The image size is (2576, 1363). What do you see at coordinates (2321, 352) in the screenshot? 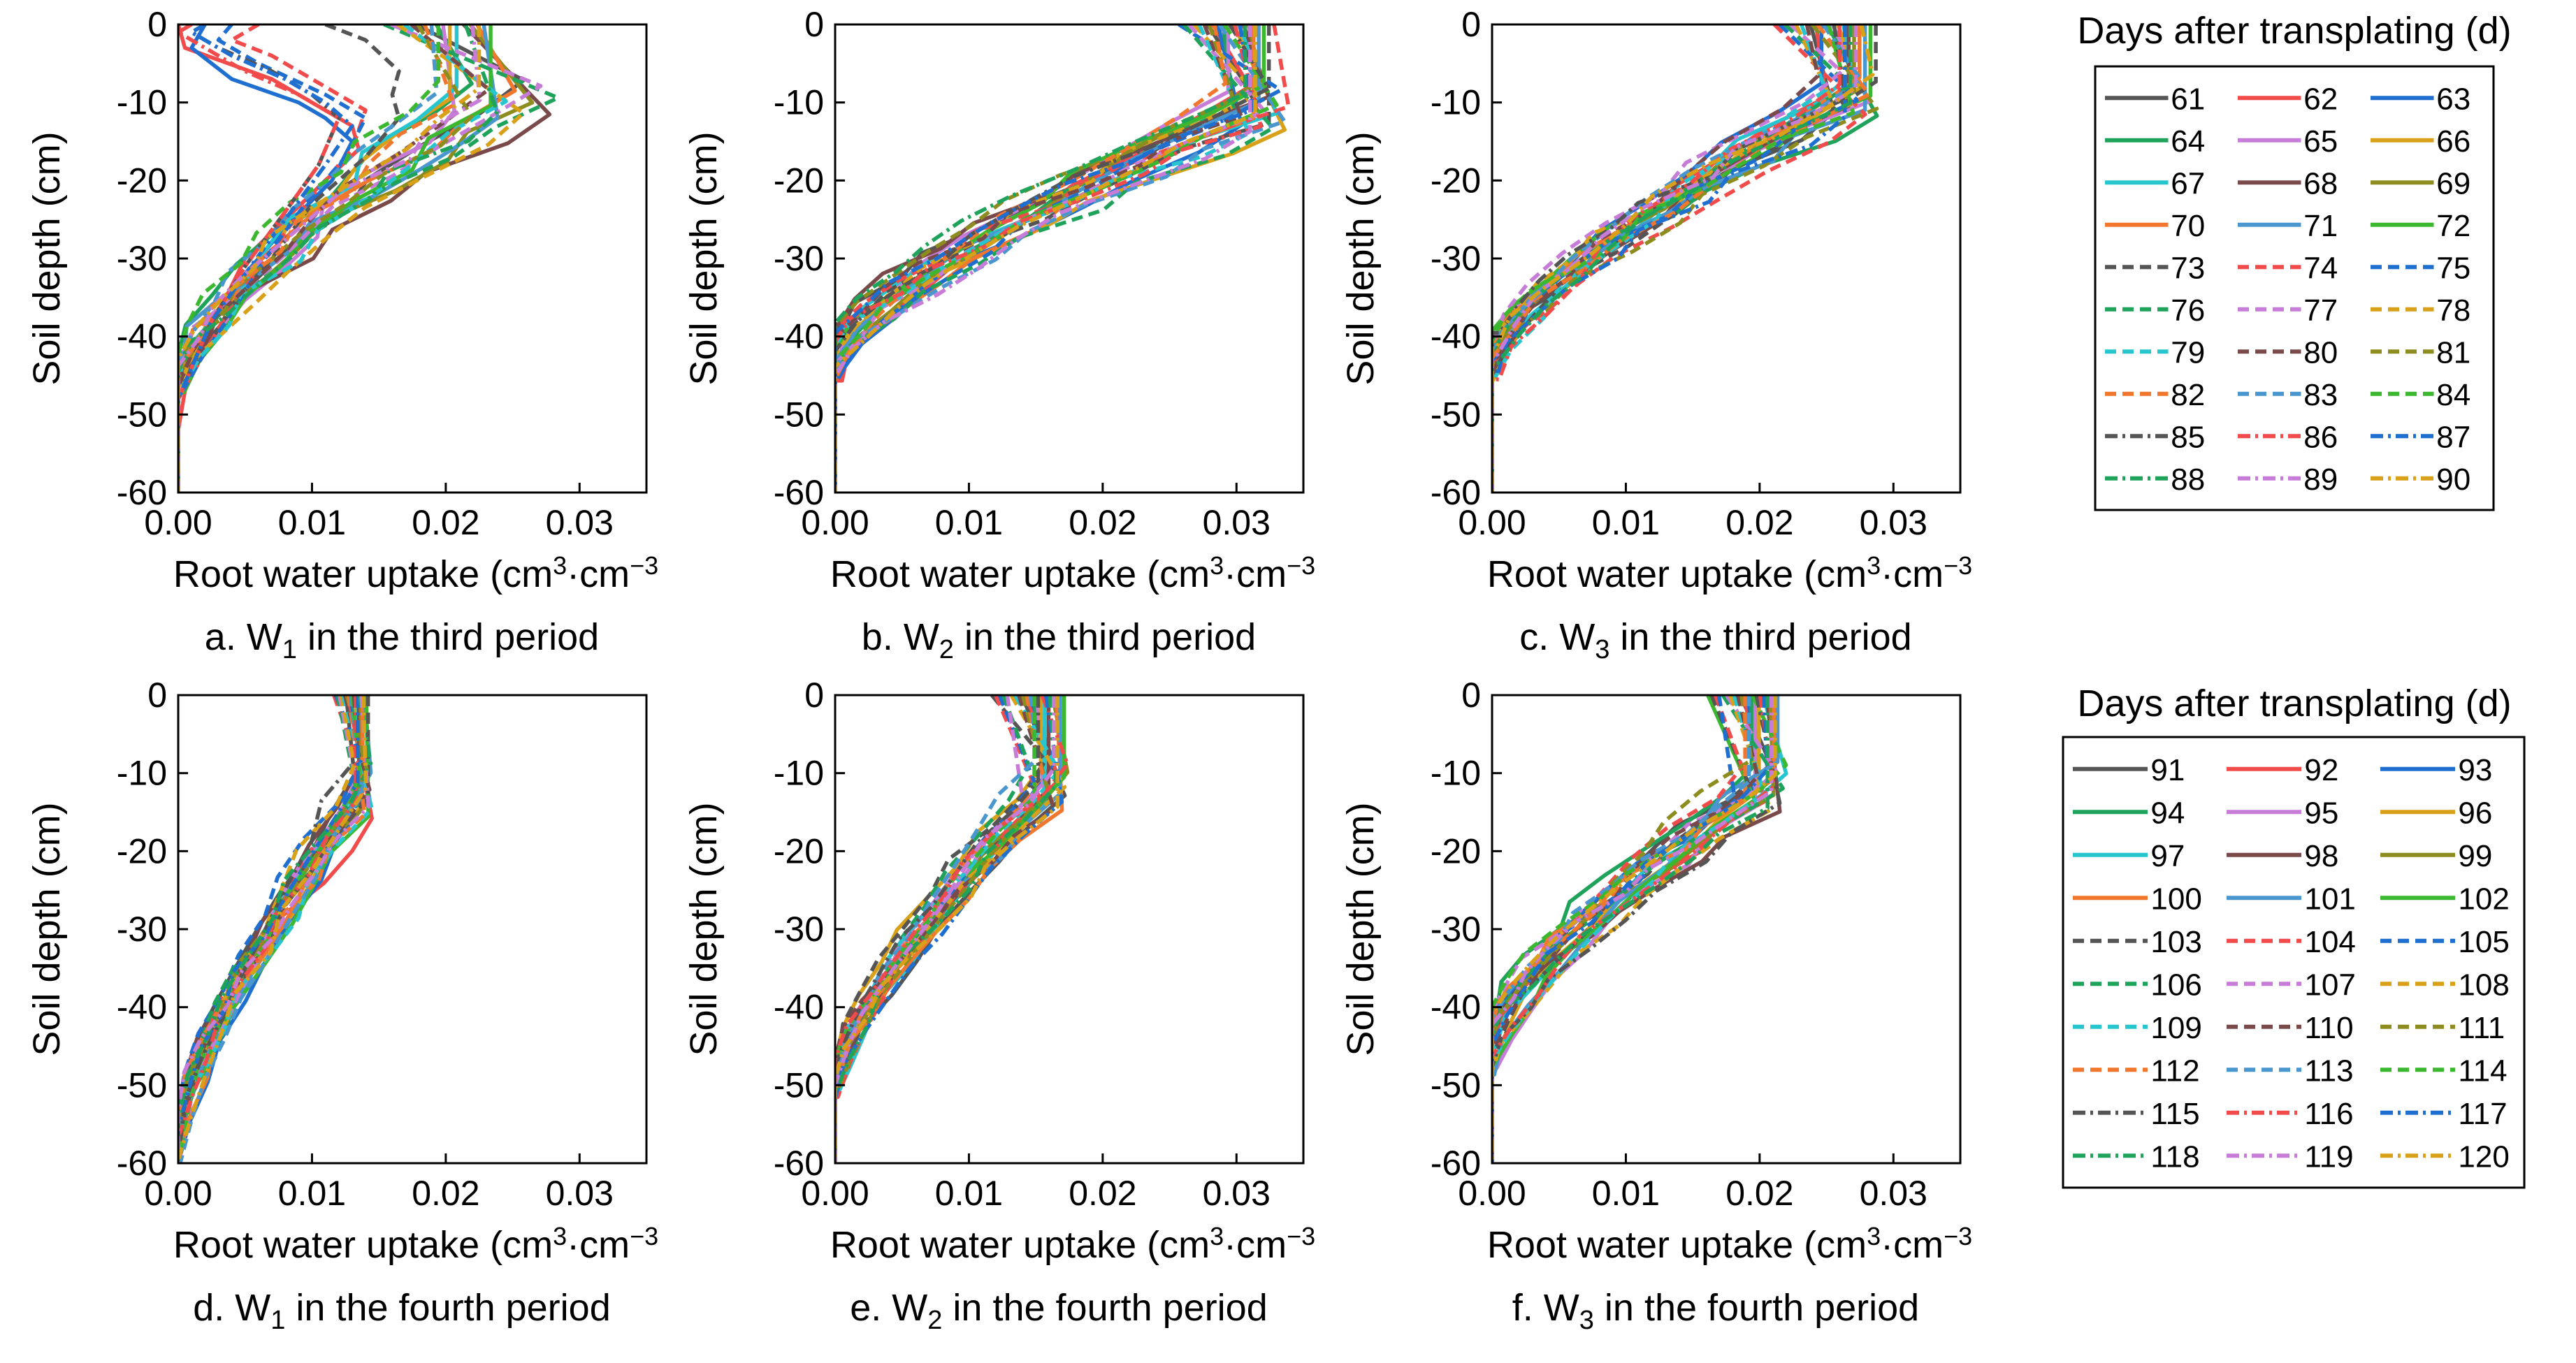
I see `legend-label: 80` at bounding box center [2321, 352].